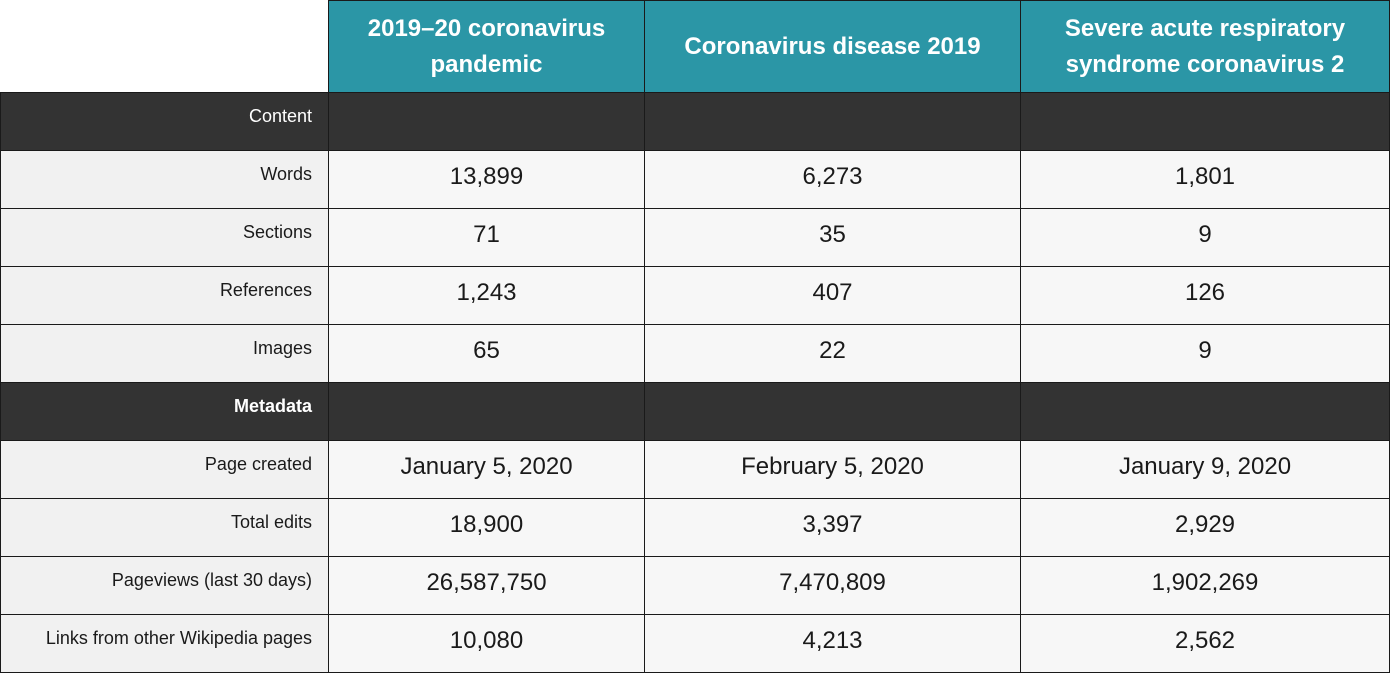  What do you see at coordinates (833, 238) in the screenshot?
I see `cell-sections-disease: 35` at bounding box center [833, 238].